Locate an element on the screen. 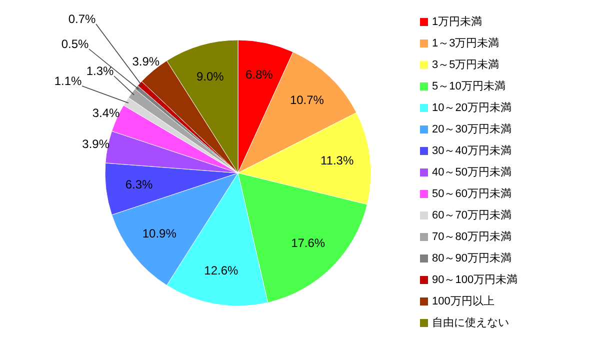  data-label: 17.6% is located at coordinates (308, 243).